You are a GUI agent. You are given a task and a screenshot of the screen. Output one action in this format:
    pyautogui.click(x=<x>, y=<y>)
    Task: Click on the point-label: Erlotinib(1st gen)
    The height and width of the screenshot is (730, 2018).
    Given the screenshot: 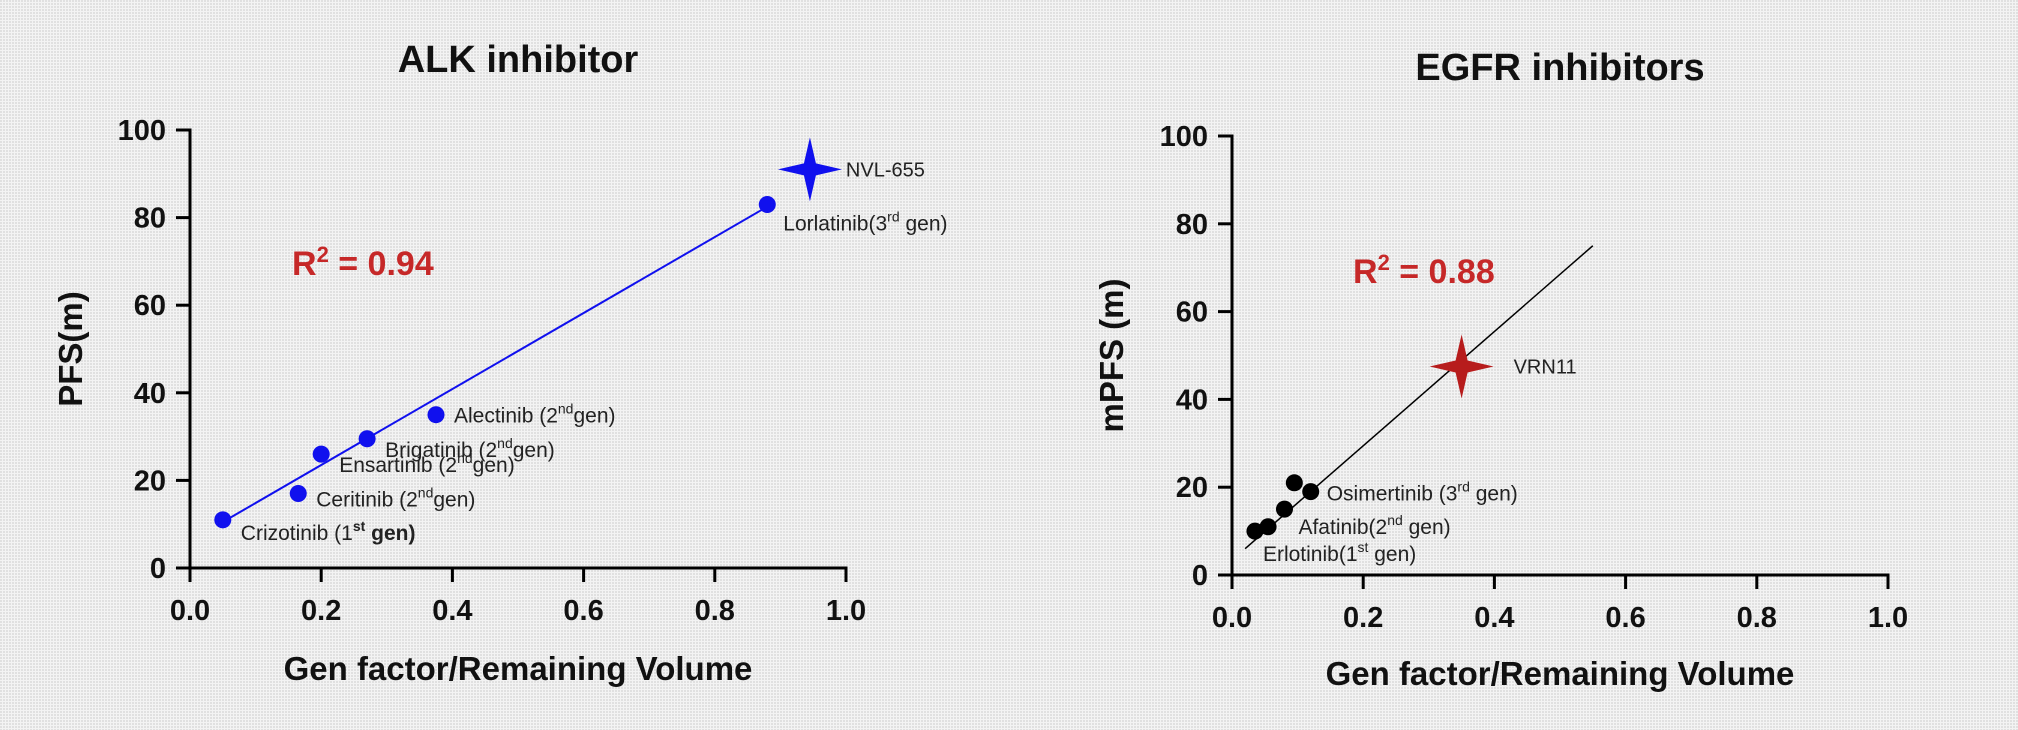 What is the action you would take?
    pyautogui.click(x=1339, y=552)
    